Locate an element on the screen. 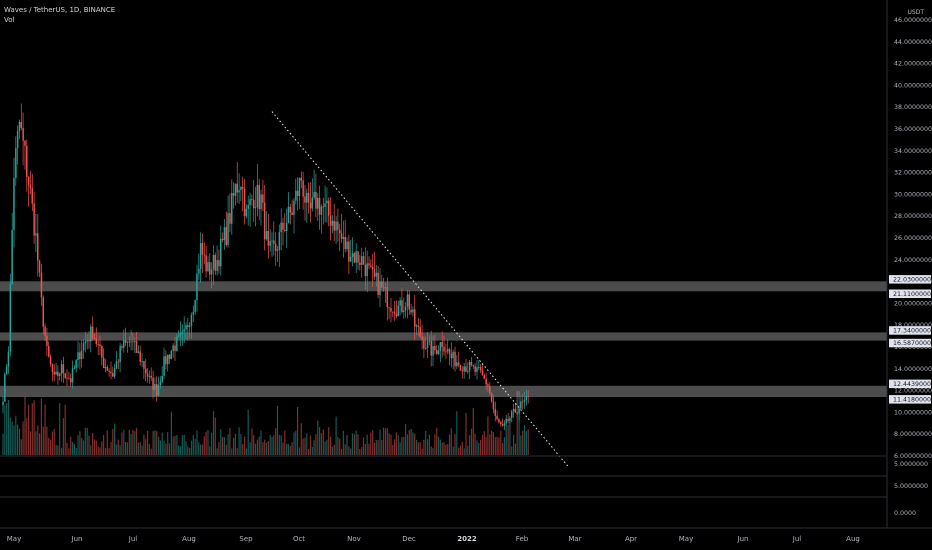  time-tick-label: May is located at coordinates (686, 539).